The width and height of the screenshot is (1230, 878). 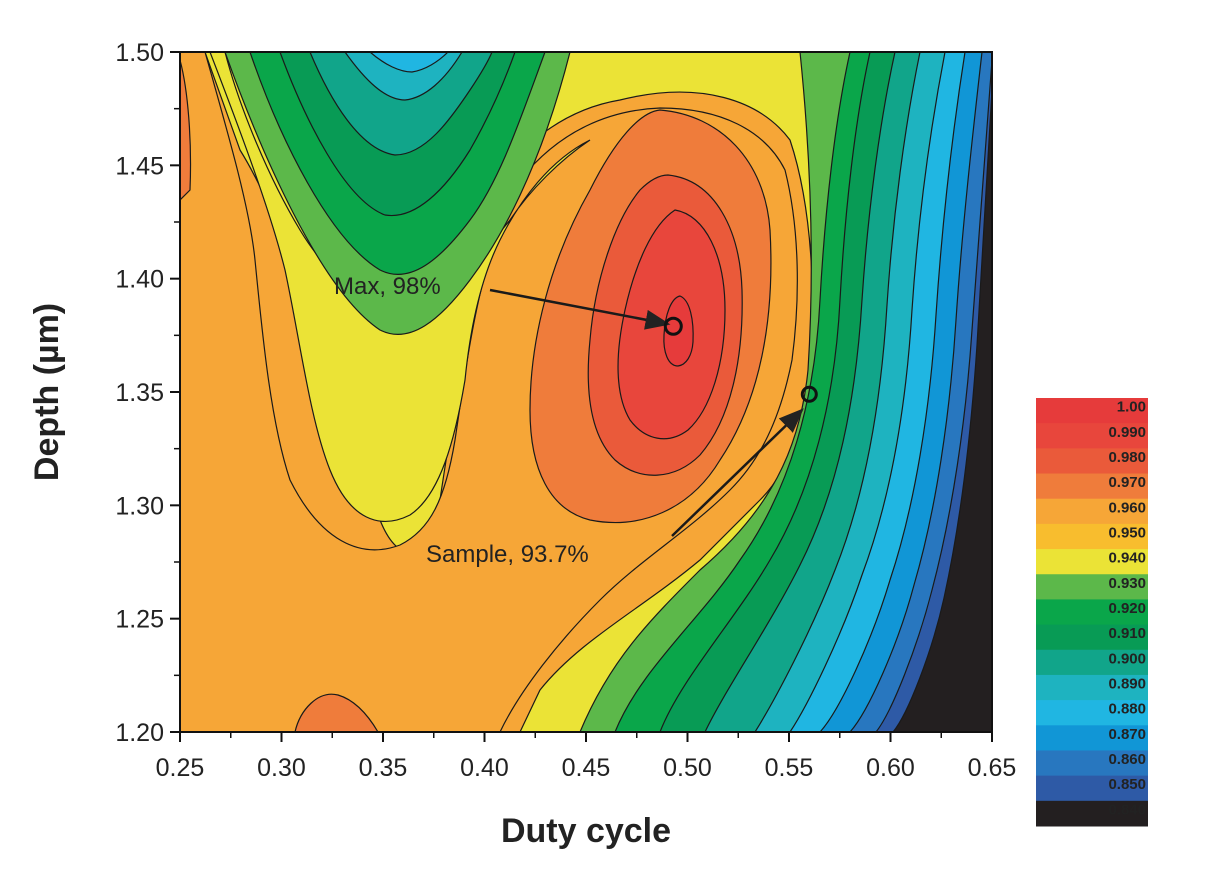 I want to click on x-tick-label: 0.55, so click(x=789, y=768).